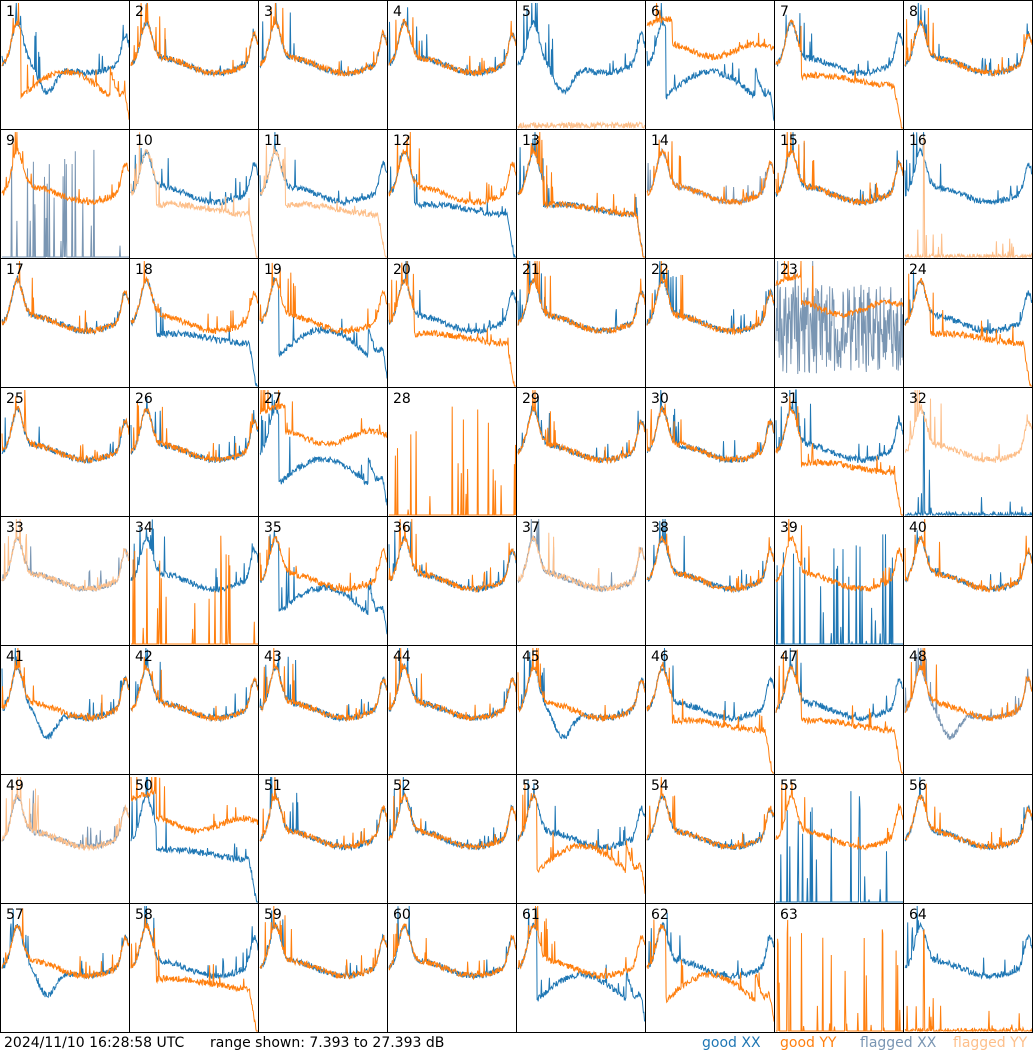 This screenshot has width=1033, height=1053. Describe the element at coordinates (452, 452) in the screenshot. I see `spectrum-panel: 28` at that location.